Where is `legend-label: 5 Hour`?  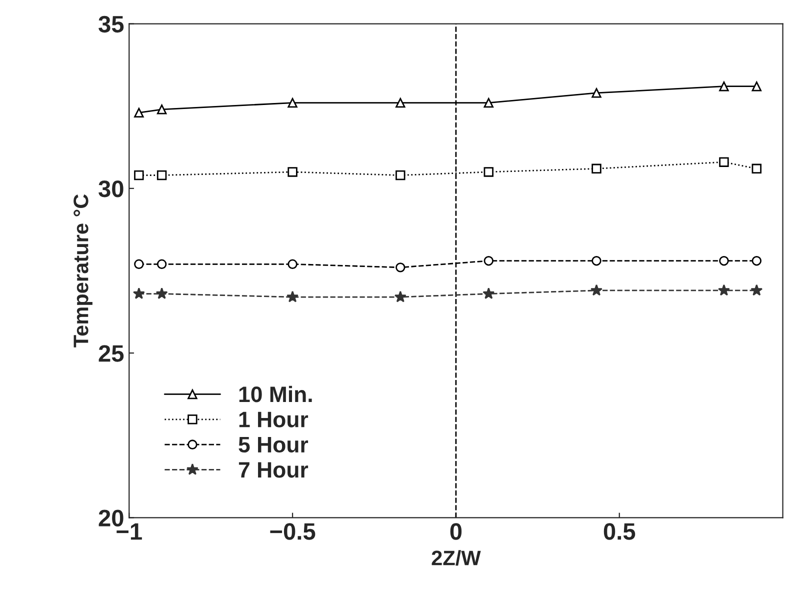
legend-label: 5 Hour is located at coordinates (273, 445).